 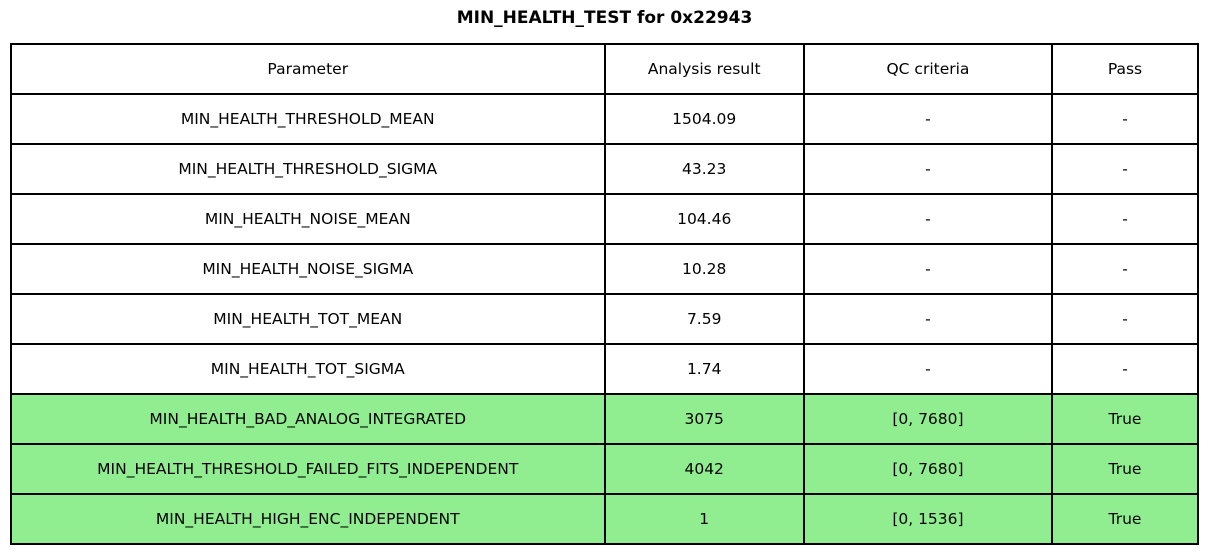 I want to click on cell-analysis-result: 104.46, so click(x=704, y=219).